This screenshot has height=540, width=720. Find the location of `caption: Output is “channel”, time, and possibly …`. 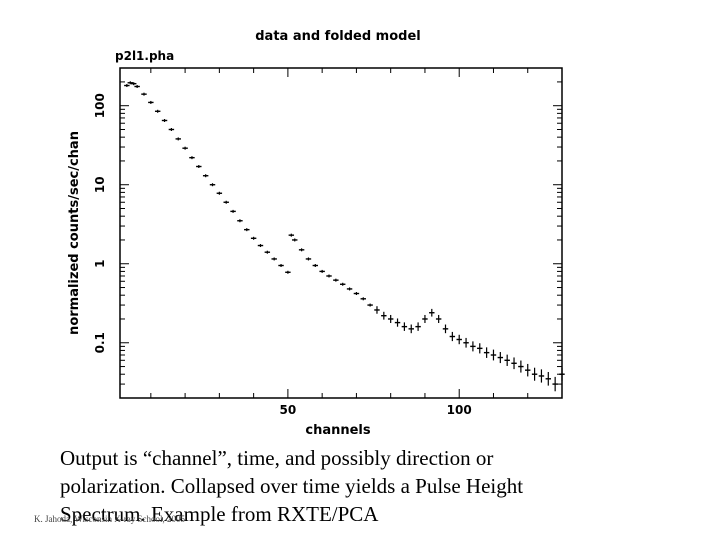

caption: Output is “channel”, time, and possibly … is located at coordinates (370, 486).